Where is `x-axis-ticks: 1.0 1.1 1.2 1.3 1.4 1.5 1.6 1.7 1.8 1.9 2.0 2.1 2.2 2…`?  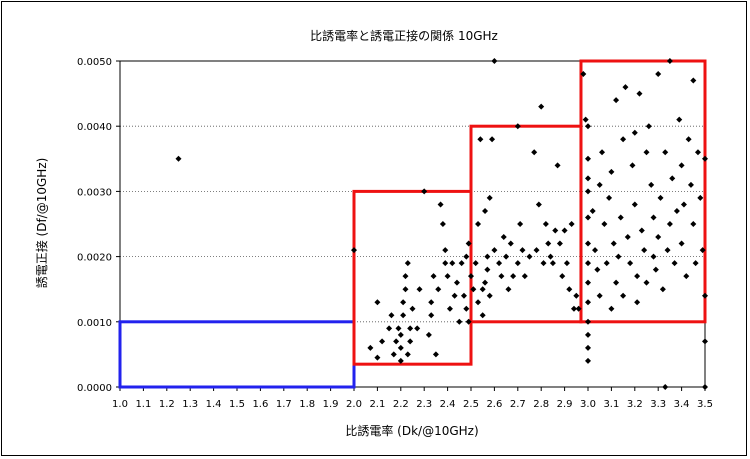
x-axis-ticks: 1.0 1.1 1.2 1.3 1.4 1.5 1.6 1.7 1.8 1.9 2.0 2.1 2.2 2… is located at coordinates (412, 398).